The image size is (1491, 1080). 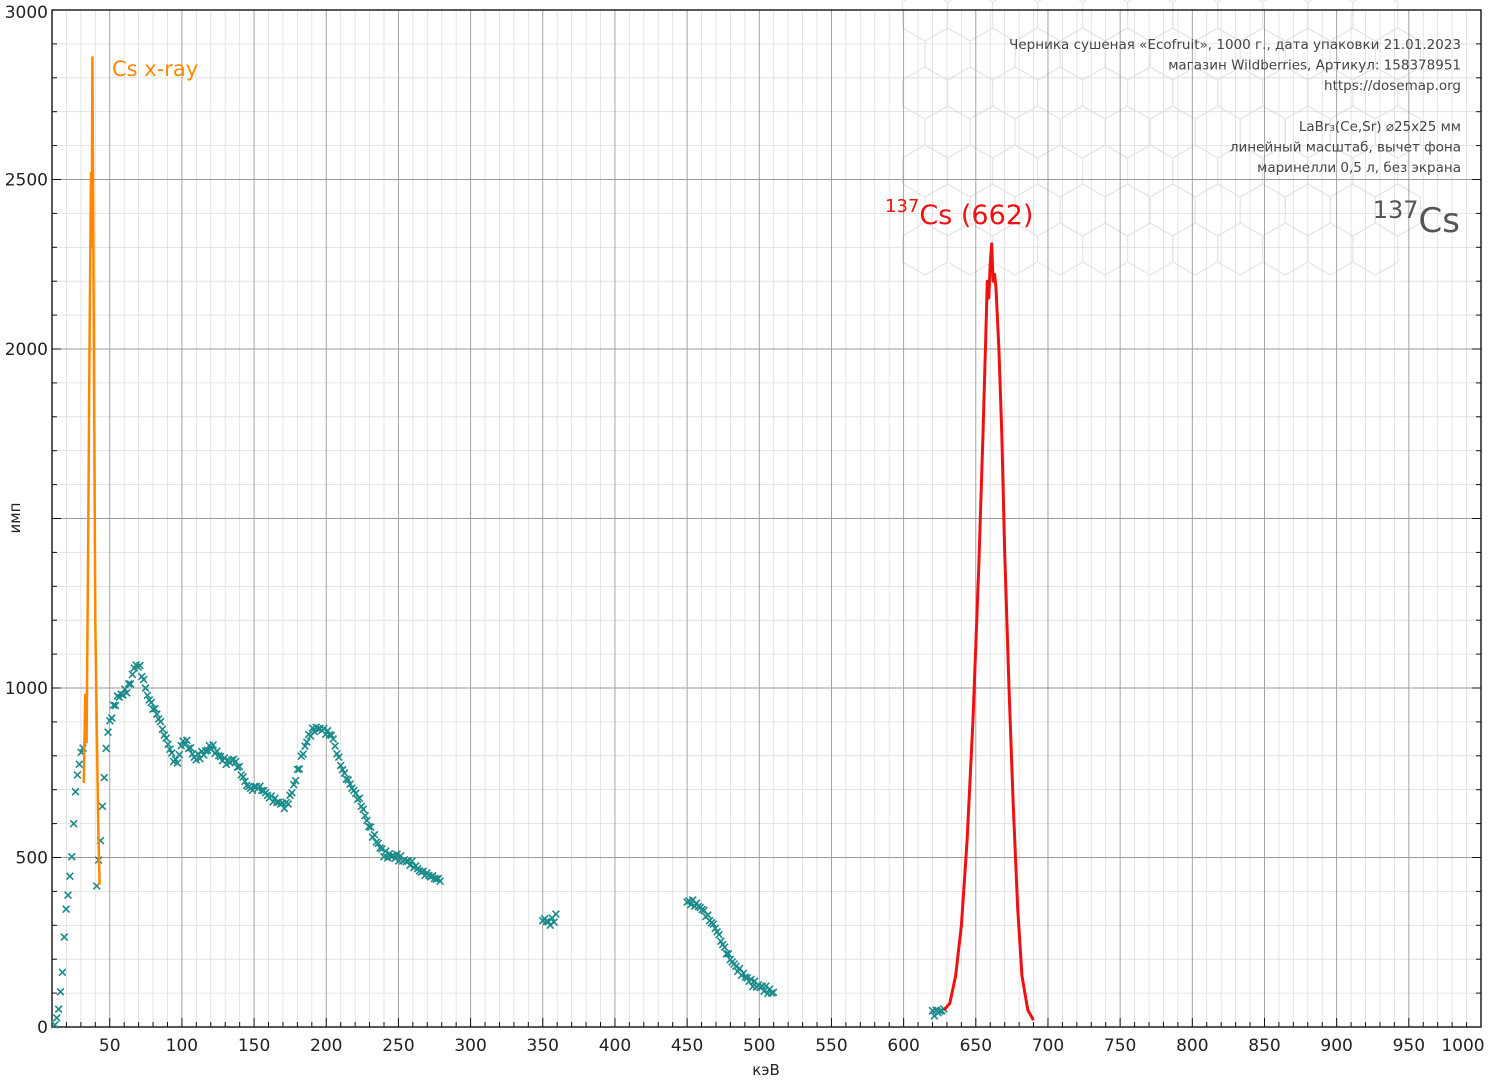 What do you see at coordinates (32, 859) in the screenshot?
I see `y-tick-label: 500` at bounding box center [32, 859].